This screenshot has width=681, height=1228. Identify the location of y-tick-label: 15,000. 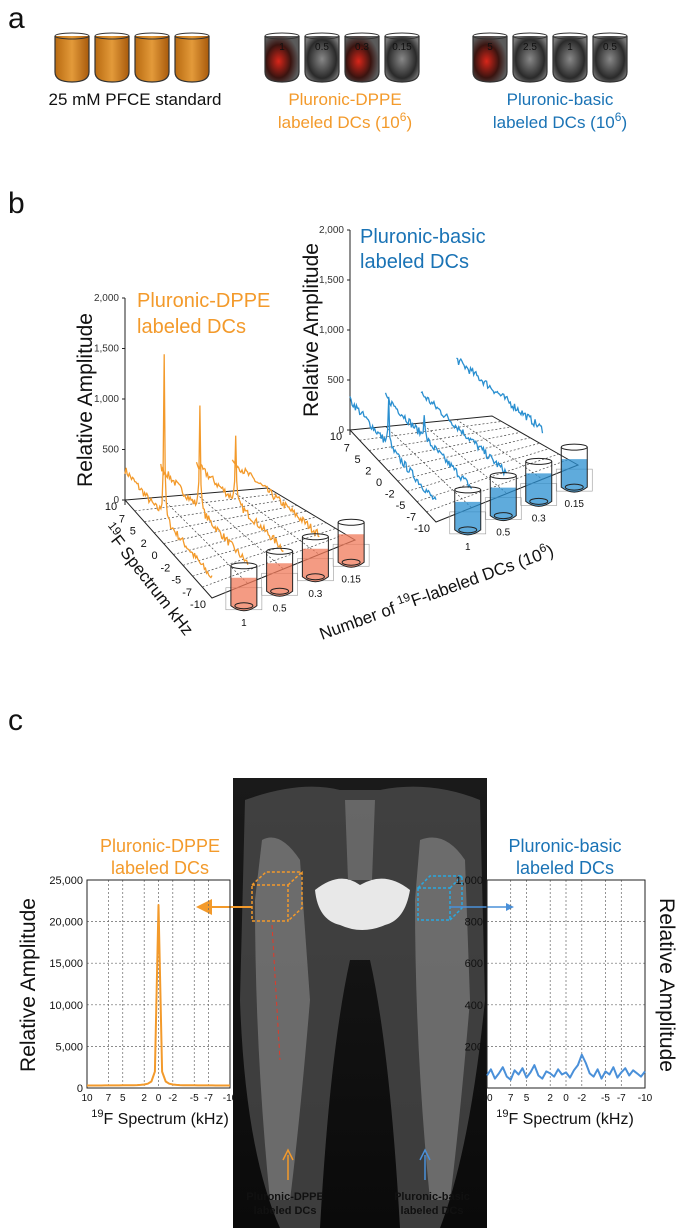
(66, 964).